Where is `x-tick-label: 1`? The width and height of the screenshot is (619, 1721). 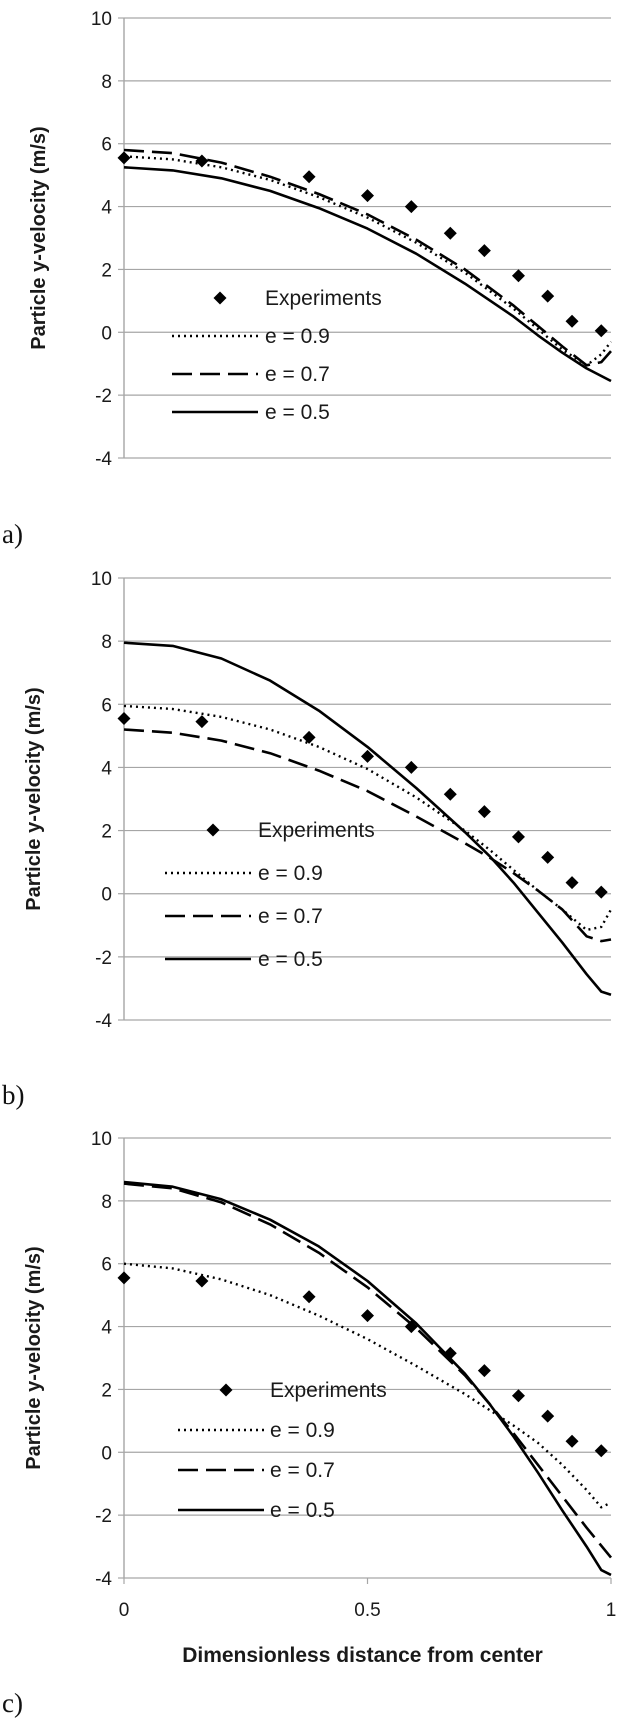 x-tick-label: 1 is located at coordinates (611, 1610).